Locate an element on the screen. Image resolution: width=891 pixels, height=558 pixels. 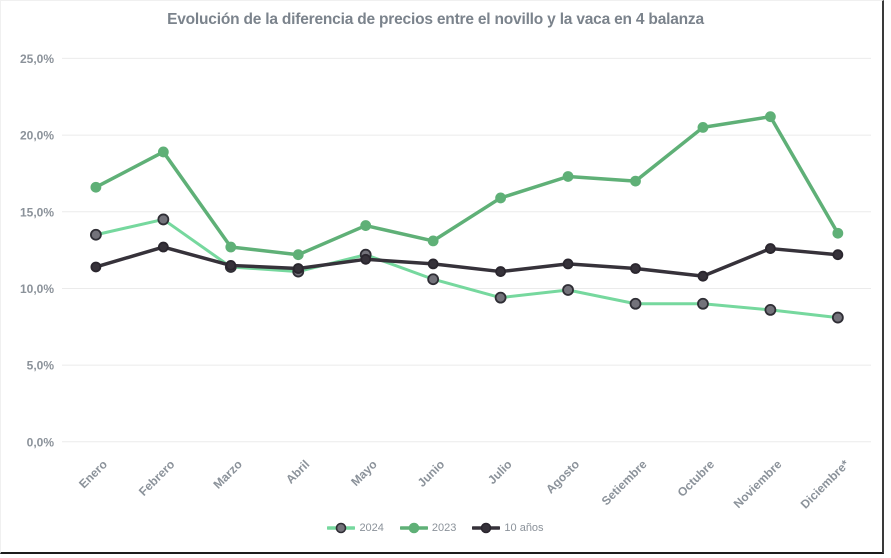
x-axis-label: Noviembre is located at coordinates (758, 484).